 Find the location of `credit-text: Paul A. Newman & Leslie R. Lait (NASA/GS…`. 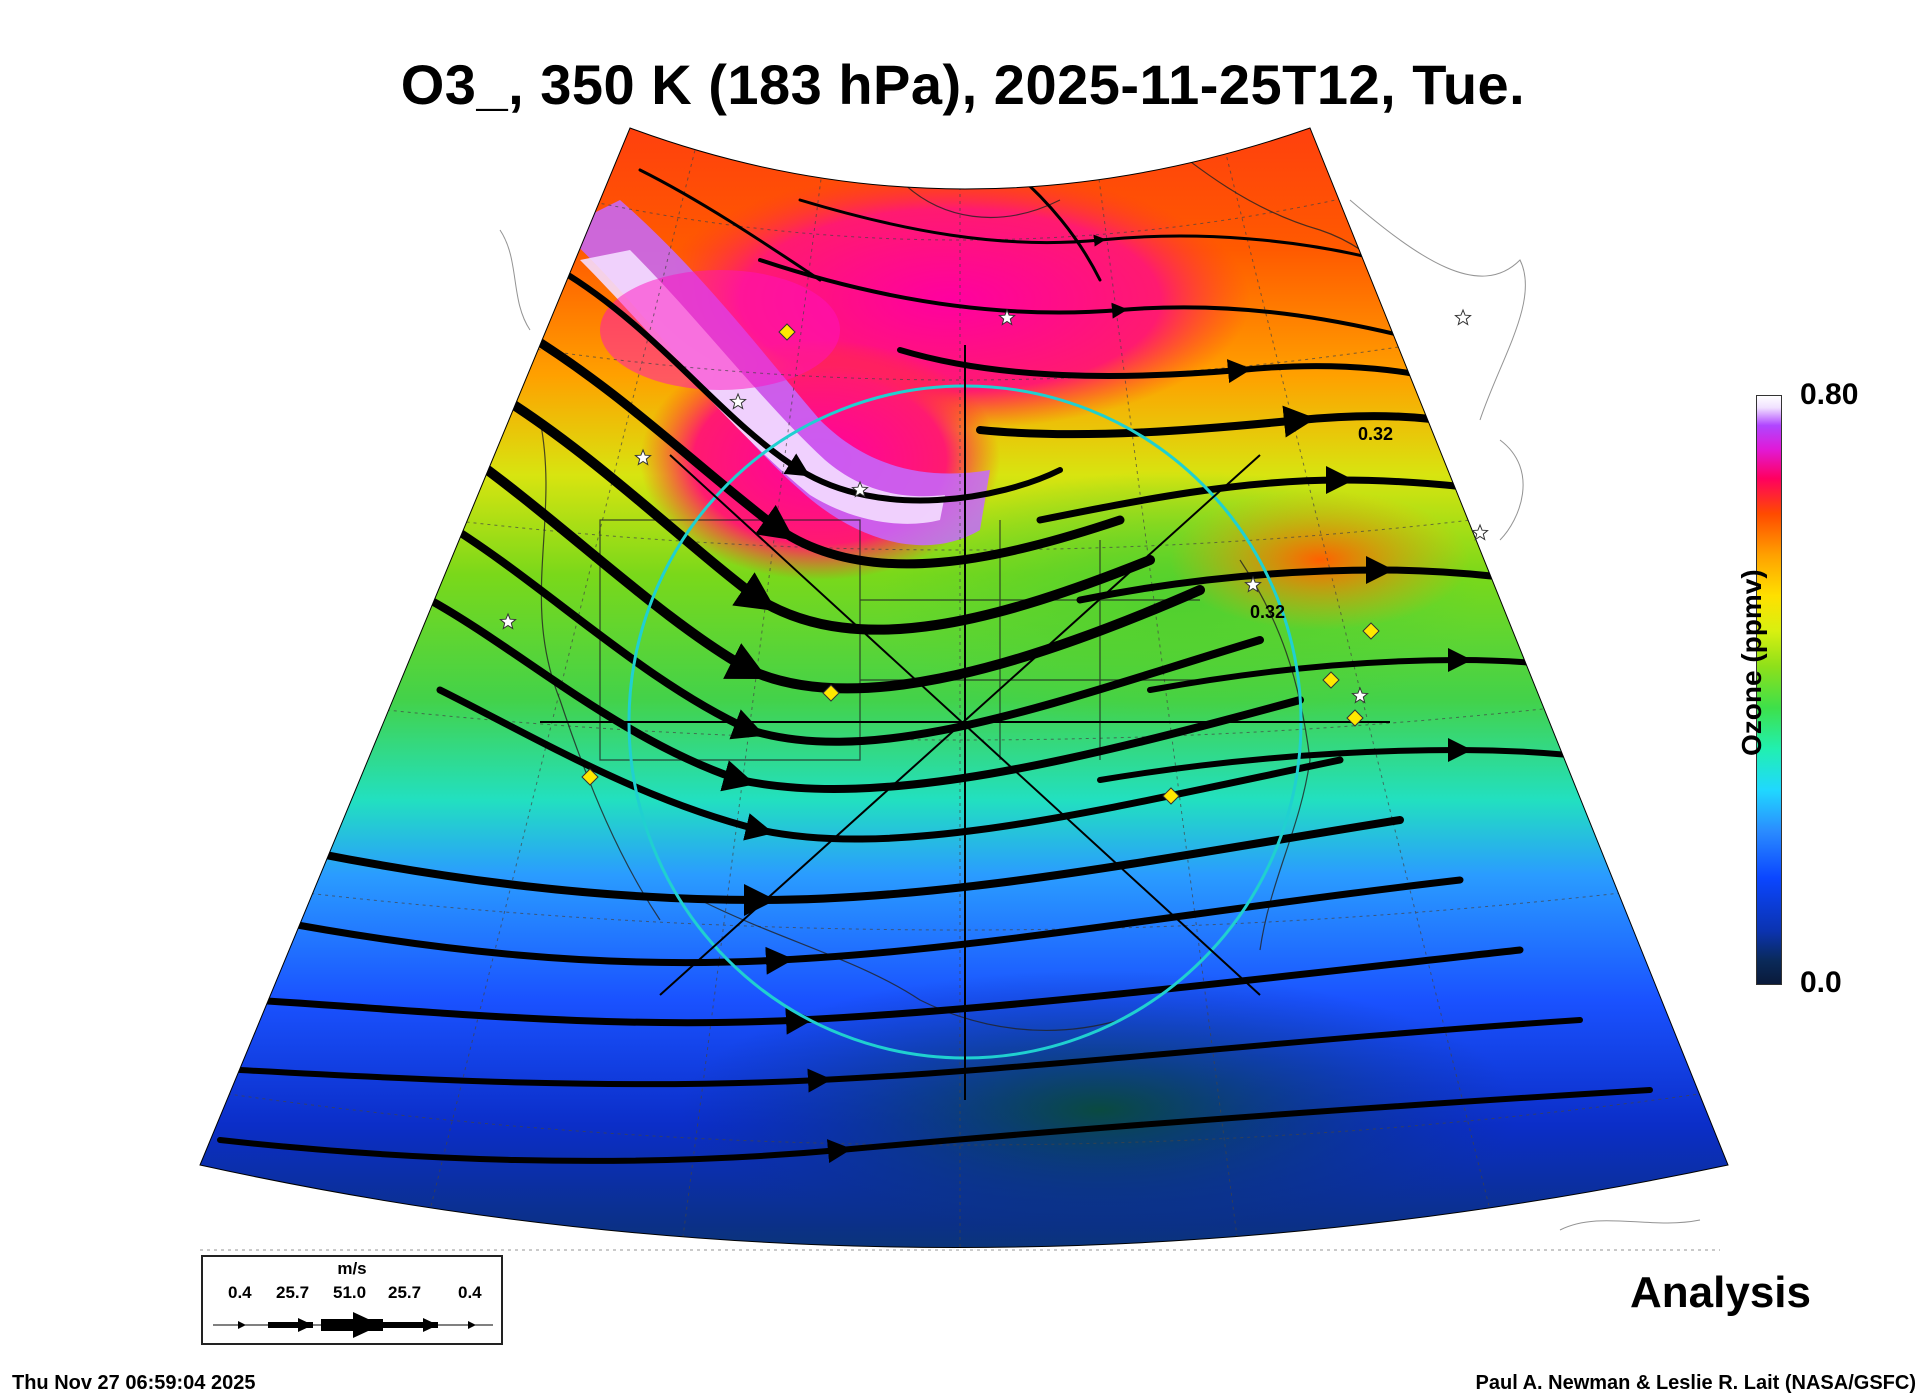

credit-text: Paul A. Newman & Leslie R. Lait (NASA/GS… is located at coordinates (1695, 1383).